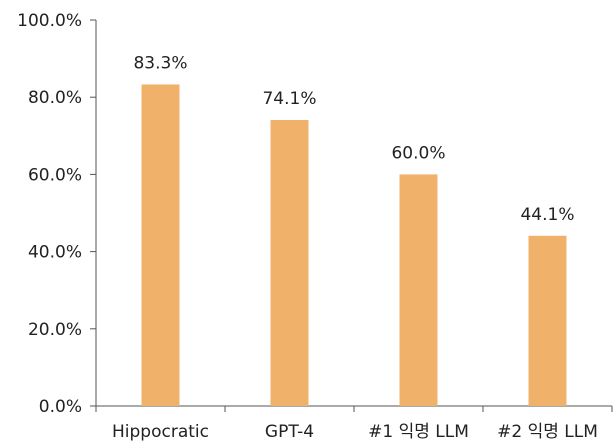  I want to click on y-tick-label: 80.0%, so click(55, 98).